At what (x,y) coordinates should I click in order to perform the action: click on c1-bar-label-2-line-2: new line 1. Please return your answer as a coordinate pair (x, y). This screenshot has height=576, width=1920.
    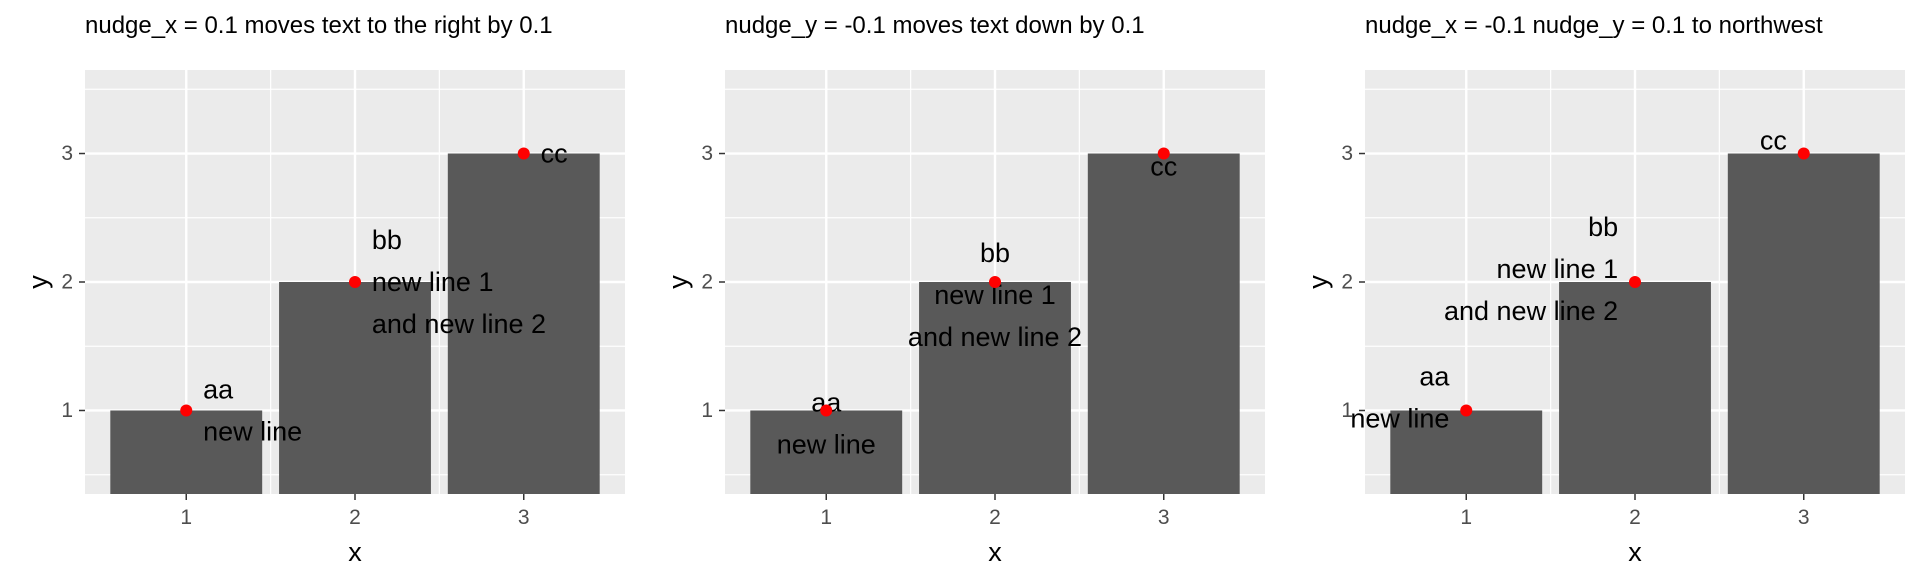
    Looking at the image, I should click on (433, 282).